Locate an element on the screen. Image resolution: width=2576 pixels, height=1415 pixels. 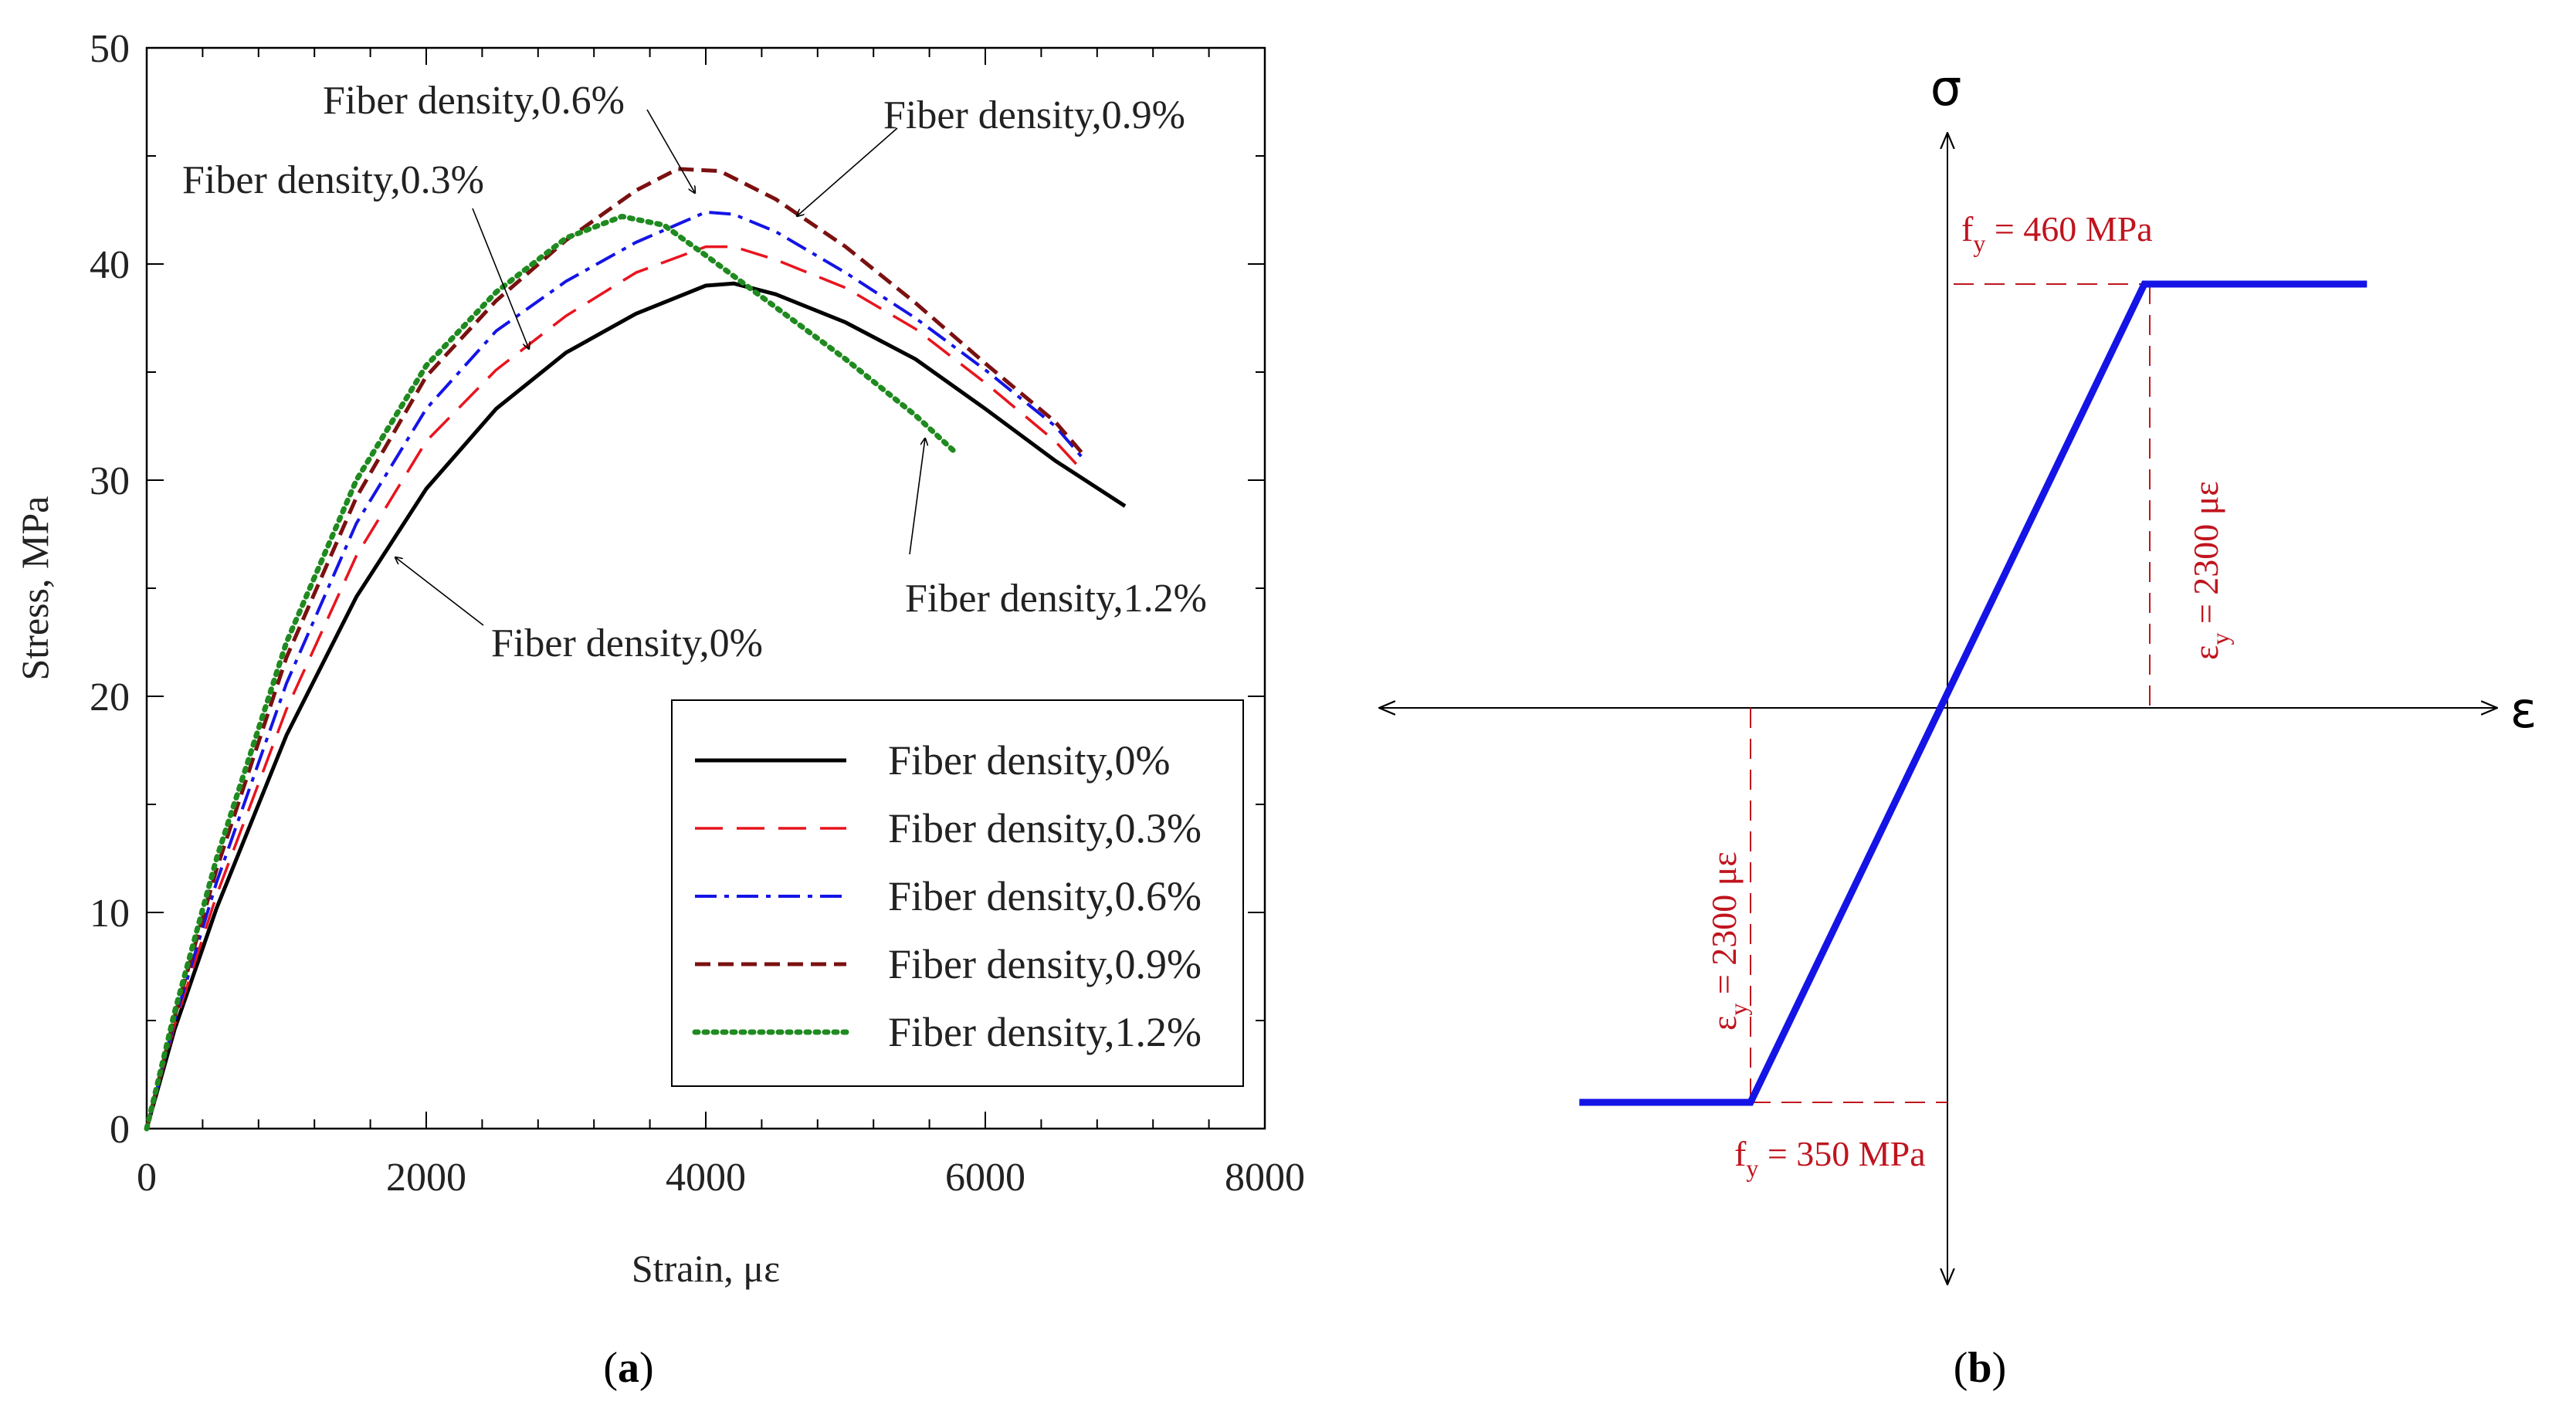
callout-1.2pct: Fiber density,1.2% is located at coordinates (1056, 529).